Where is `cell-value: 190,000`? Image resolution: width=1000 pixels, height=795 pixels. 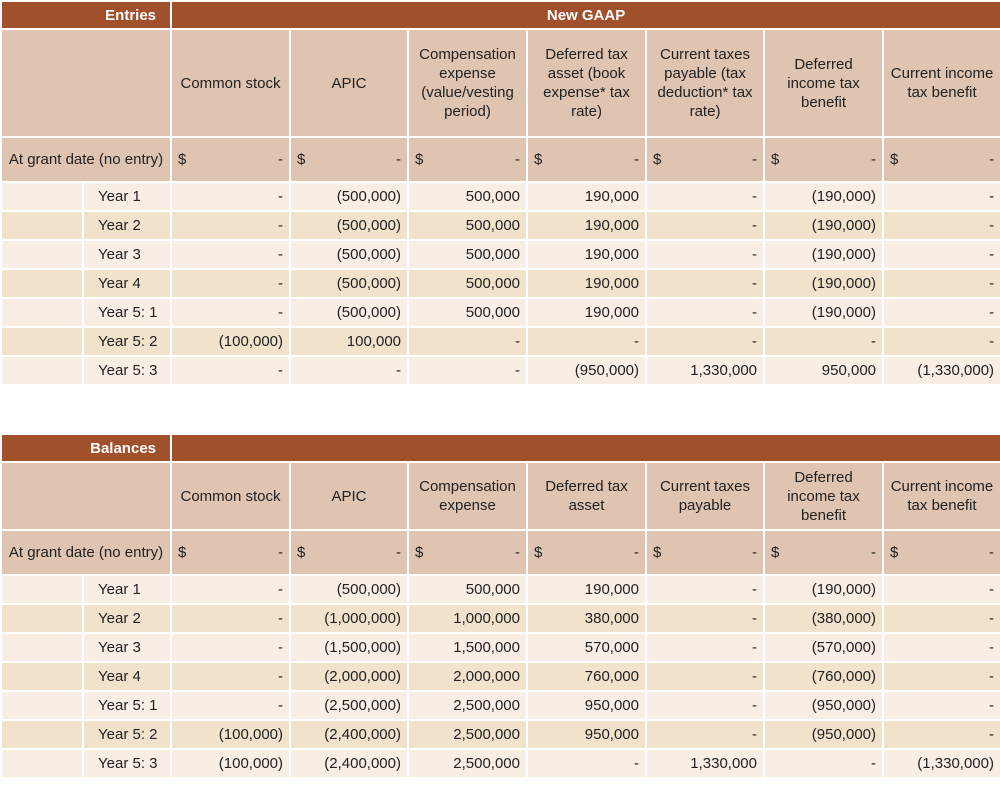 cell-value: 190,000 is located at coordinates (587, 254).